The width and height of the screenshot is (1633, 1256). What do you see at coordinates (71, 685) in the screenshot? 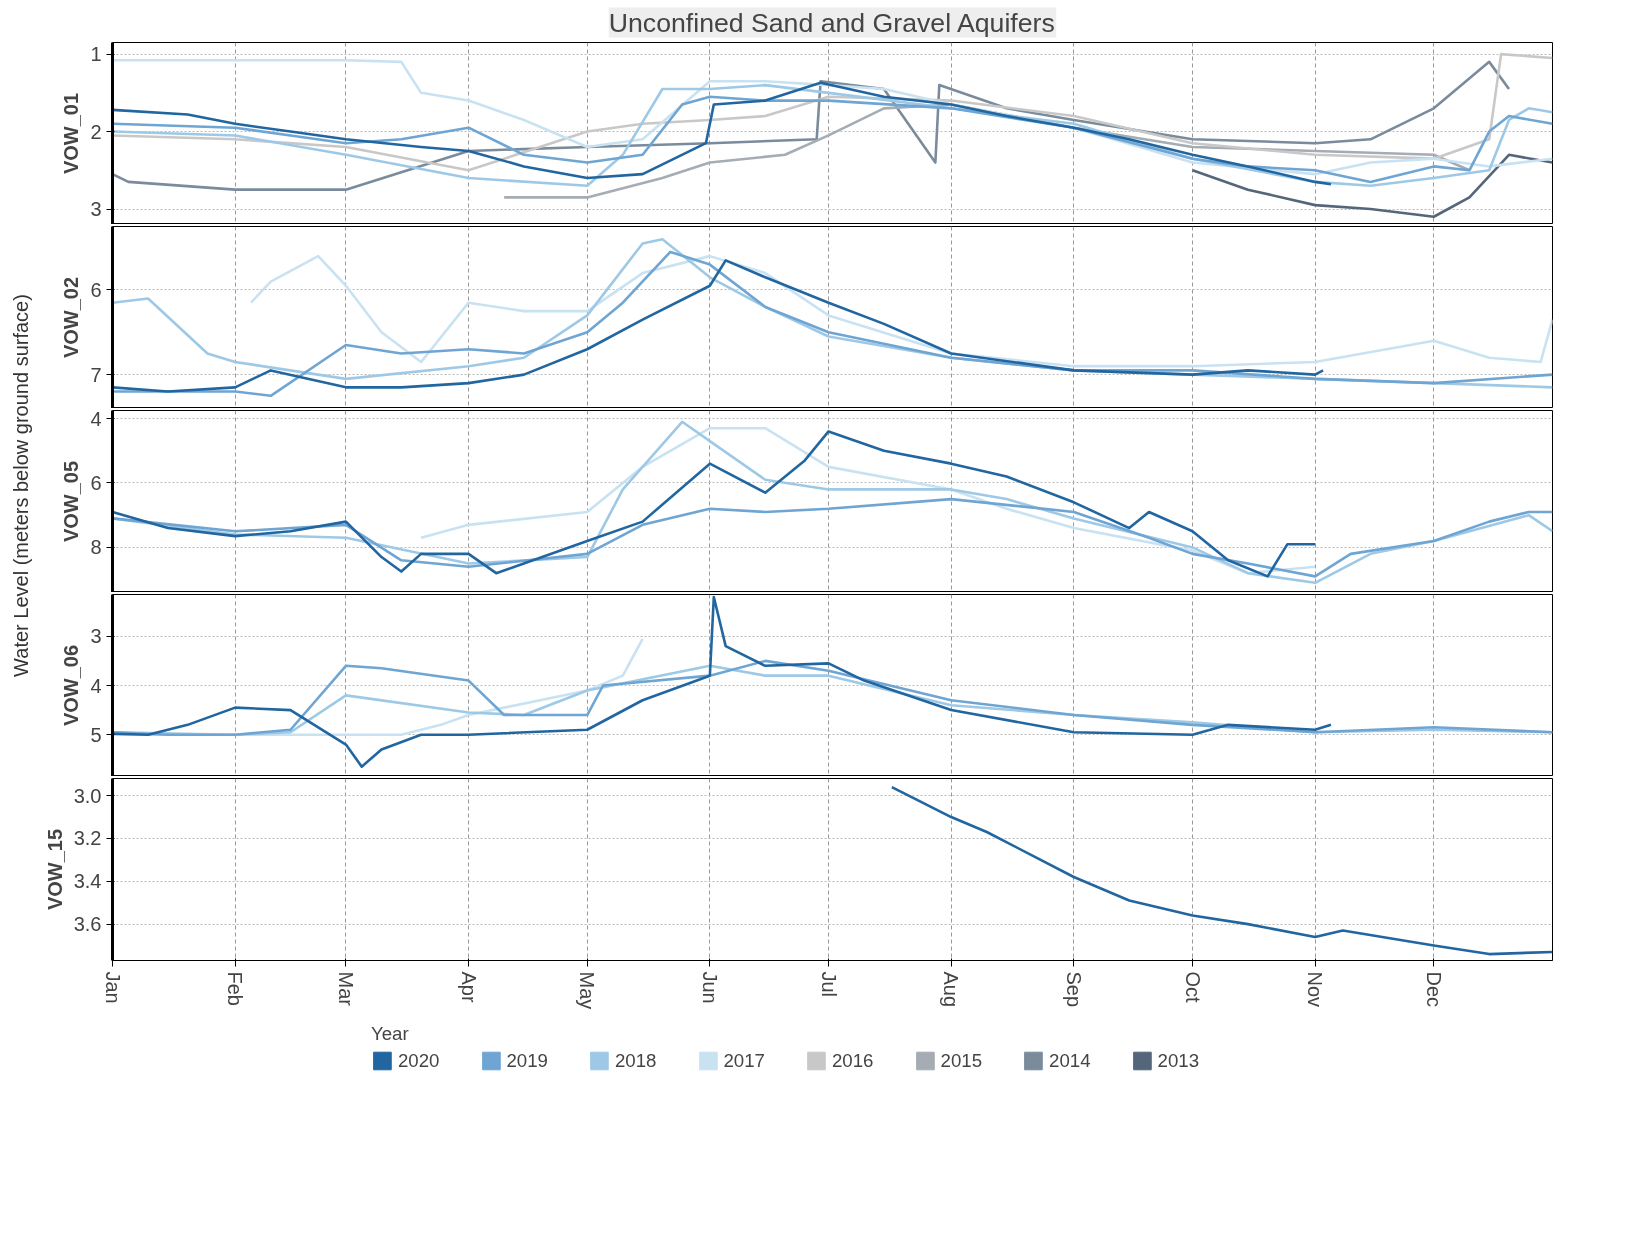
I see `y-axis-title: VOW_06` at bounding box center [71, 685].